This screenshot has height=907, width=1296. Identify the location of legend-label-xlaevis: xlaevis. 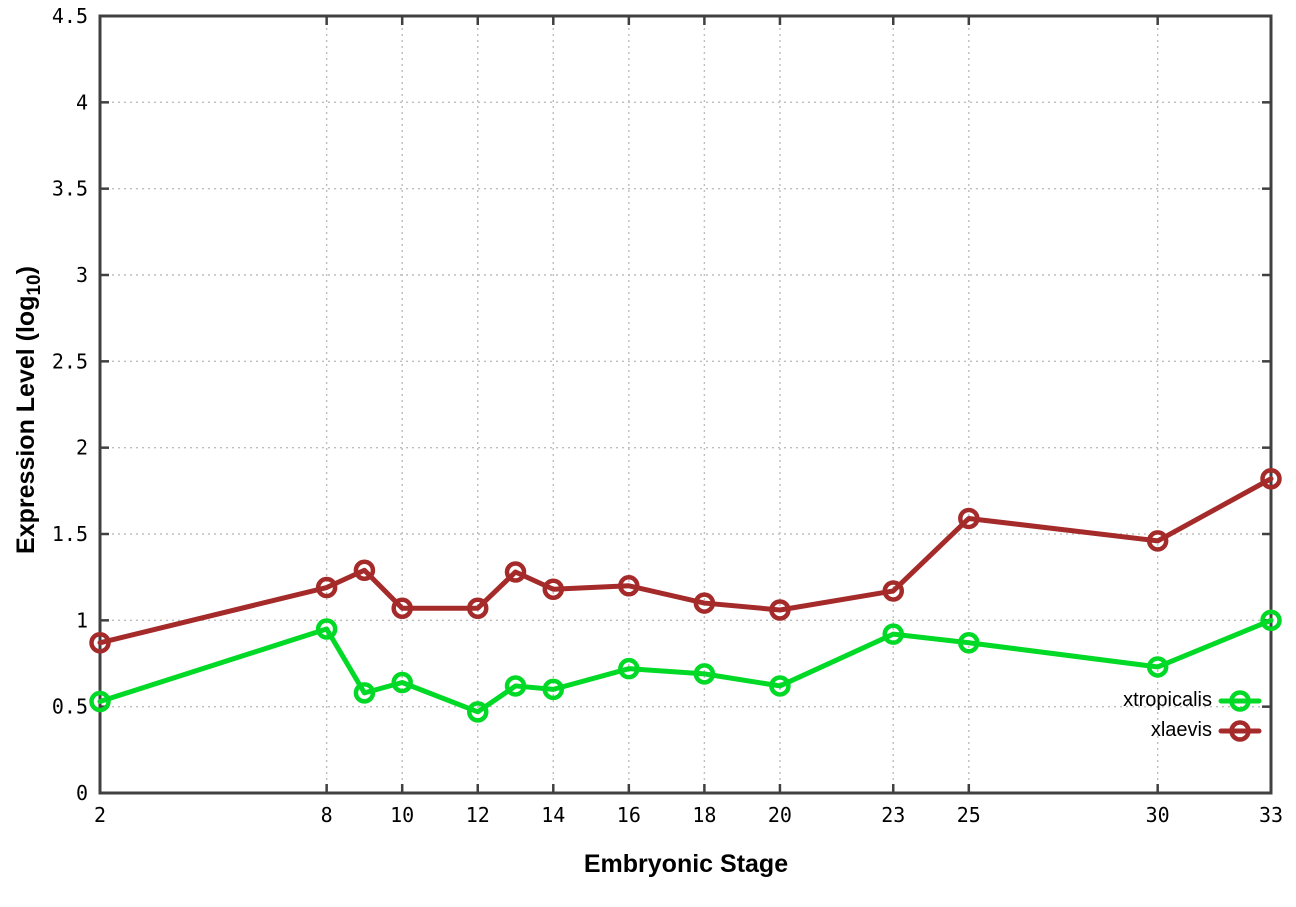
(1181, 730).